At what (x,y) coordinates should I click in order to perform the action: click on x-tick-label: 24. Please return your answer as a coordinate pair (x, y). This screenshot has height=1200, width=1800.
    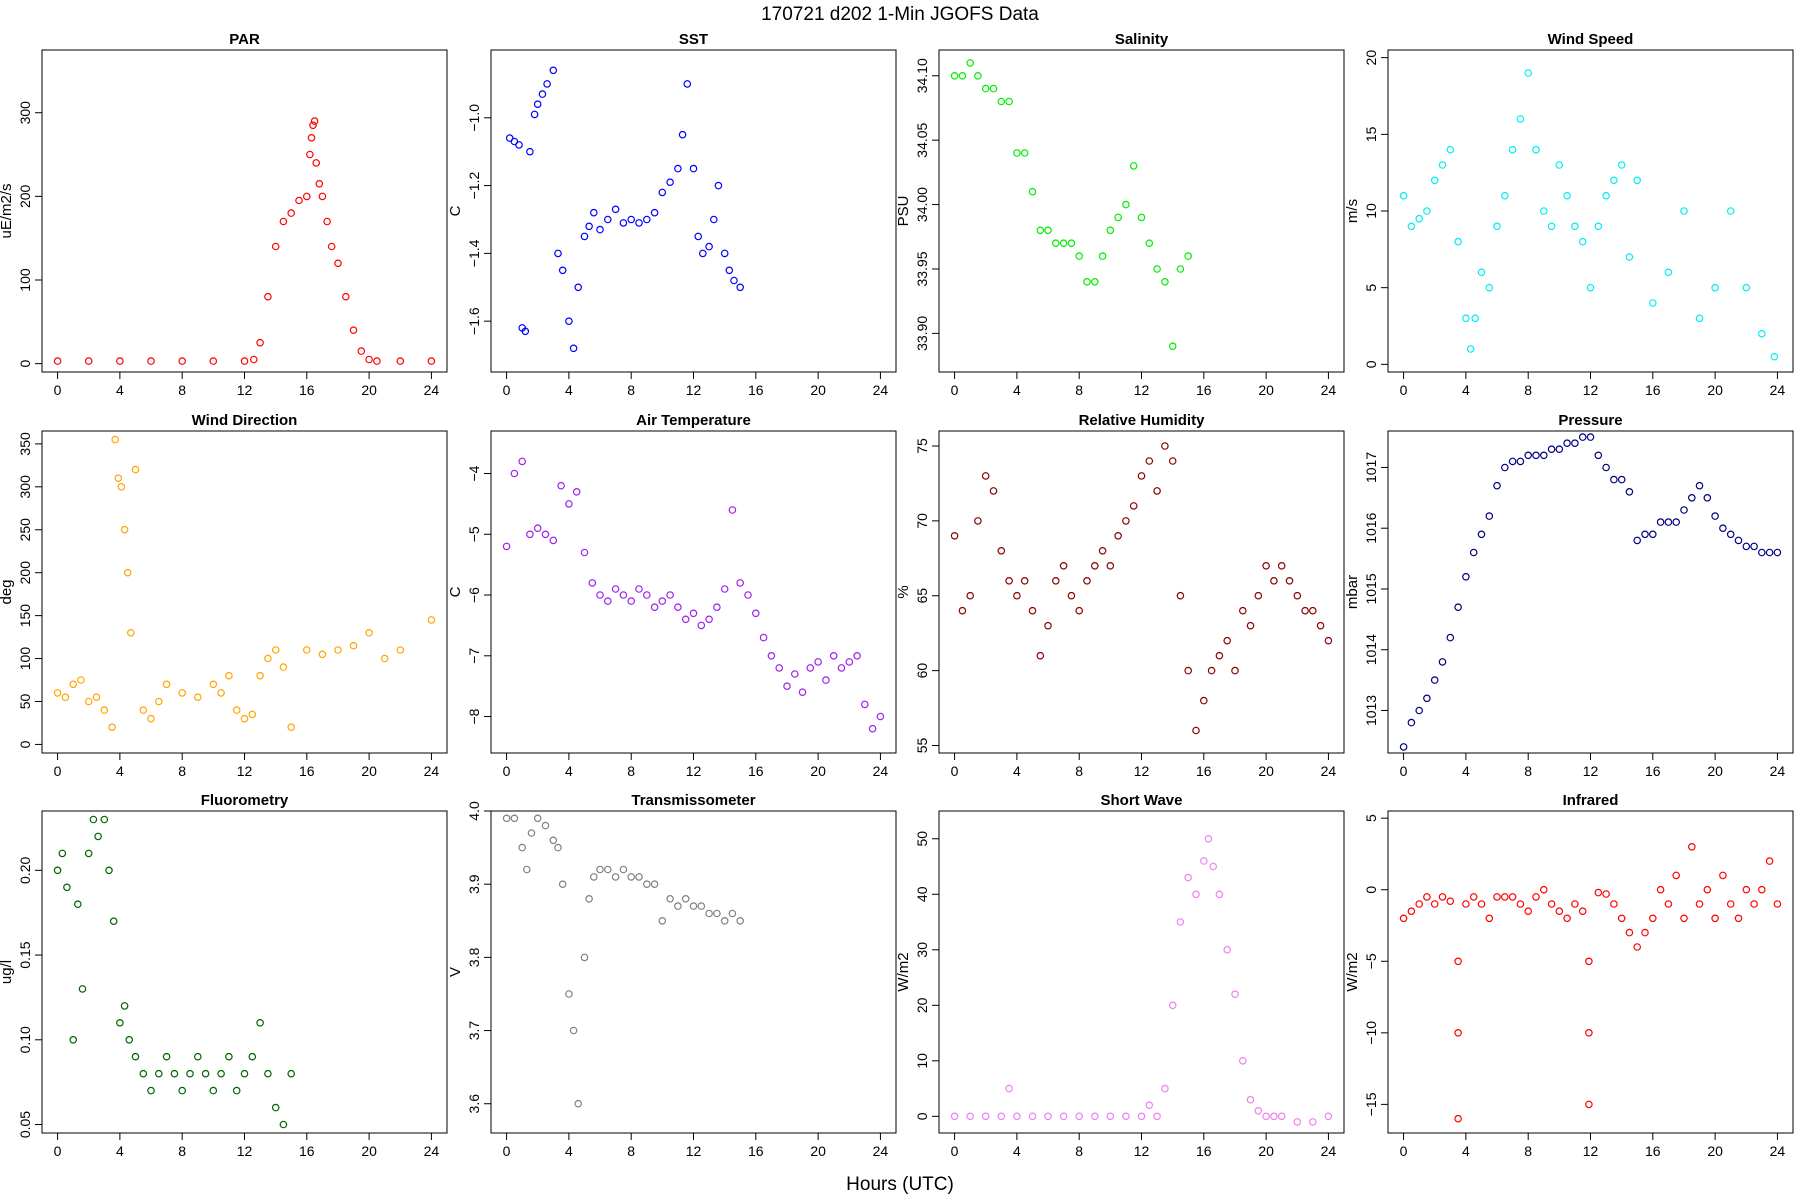
    Looking at the image, I should click on (881, 390).